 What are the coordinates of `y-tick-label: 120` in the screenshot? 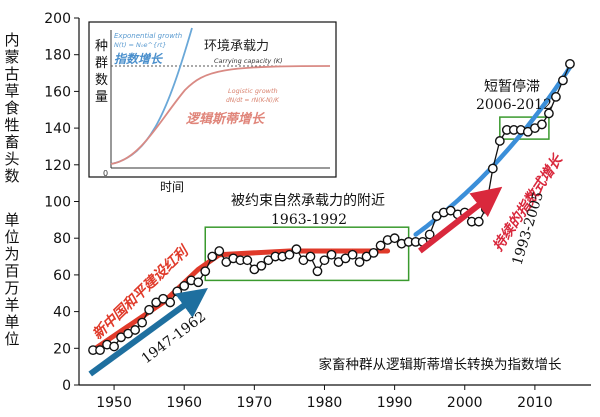 It's located at (57, 166).